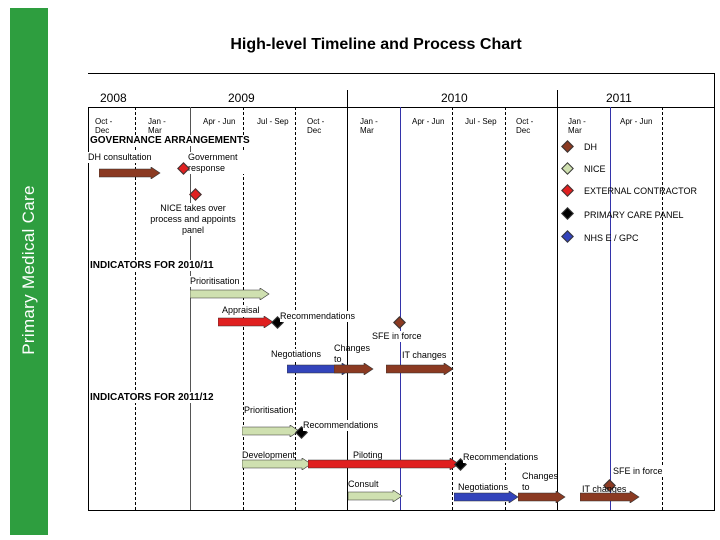 The width and height of the screenshot is (720, 540). What do you see at coordinates (399, 322) in the screenshot?
I see `sfe-in-force-diamond` at bounding box center [399, 322].